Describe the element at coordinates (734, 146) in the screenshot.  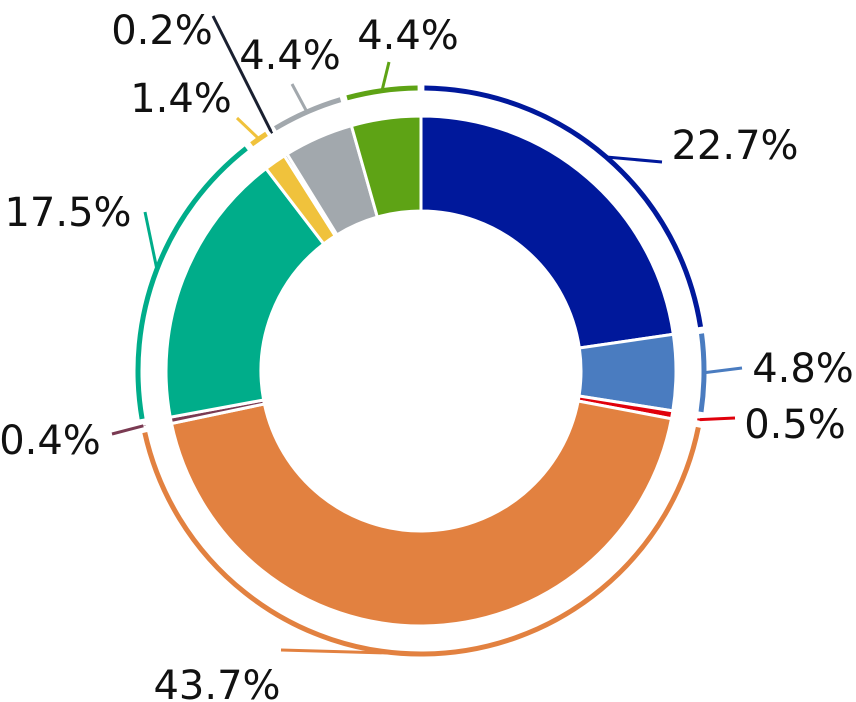
I see `slice-percent-label: 22.7%` at that location.